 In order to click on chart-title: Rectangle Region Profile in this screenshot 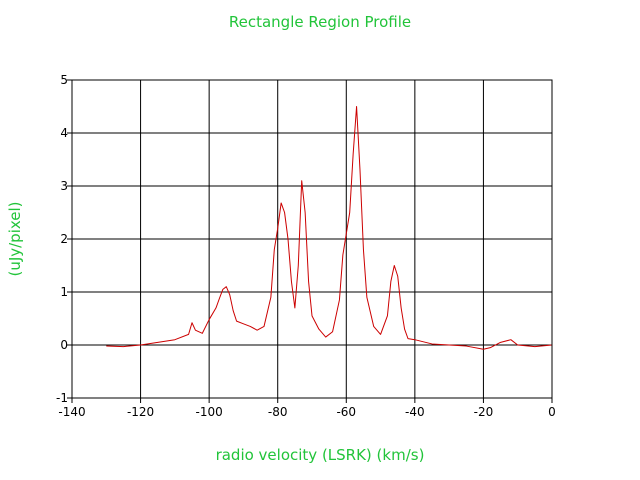, I will do `click(320, 22)`.